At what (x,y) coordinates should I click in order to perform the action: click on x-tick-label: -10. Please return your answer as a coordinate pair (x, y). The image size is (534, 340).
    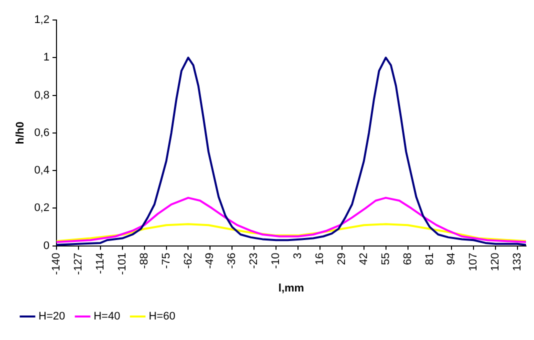
    Looking at the image, I should click on (276, 260).